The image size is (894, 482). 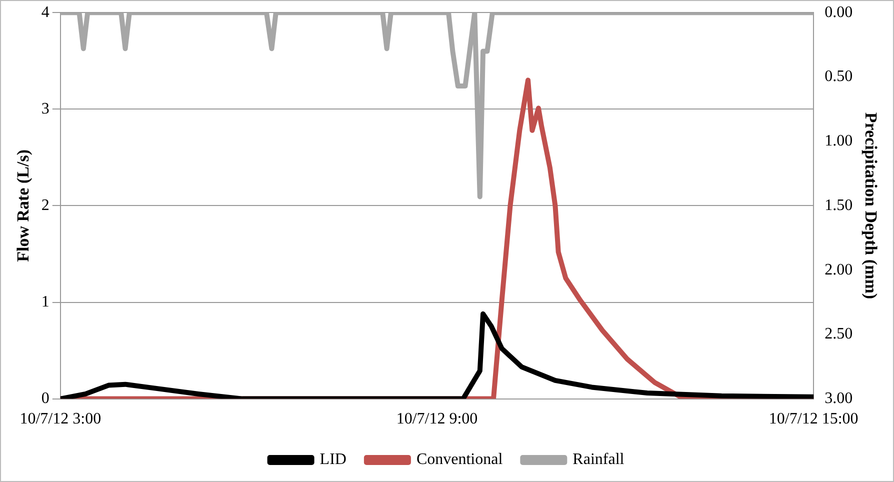 What do you see at coordinates (45, 109) in the screenshot?
I see `y-tick-label: 3` at bounding box center [45, 109].